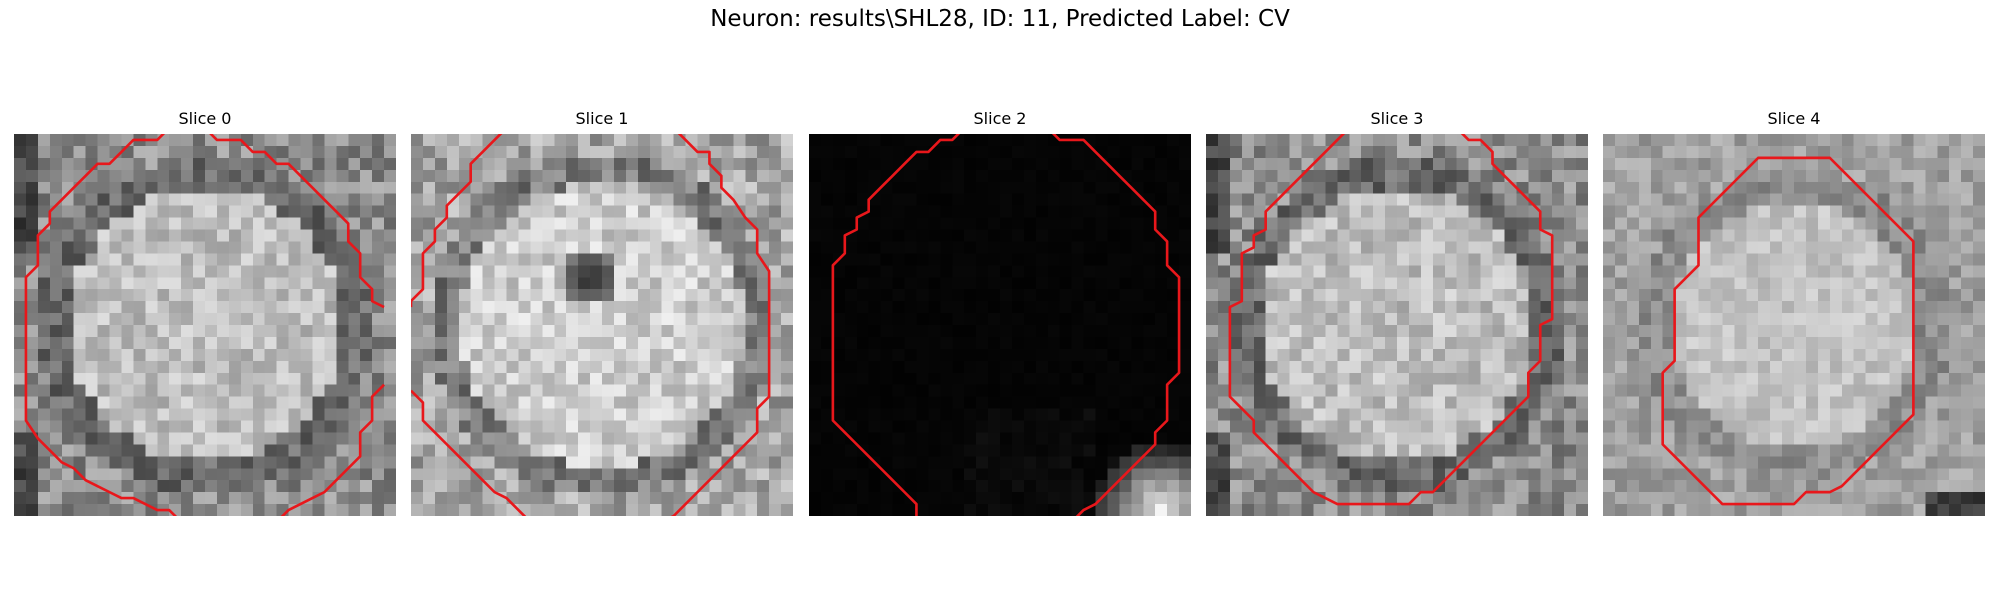  I want to click on slice-3-title: Slice 3, so click(1397, 118).